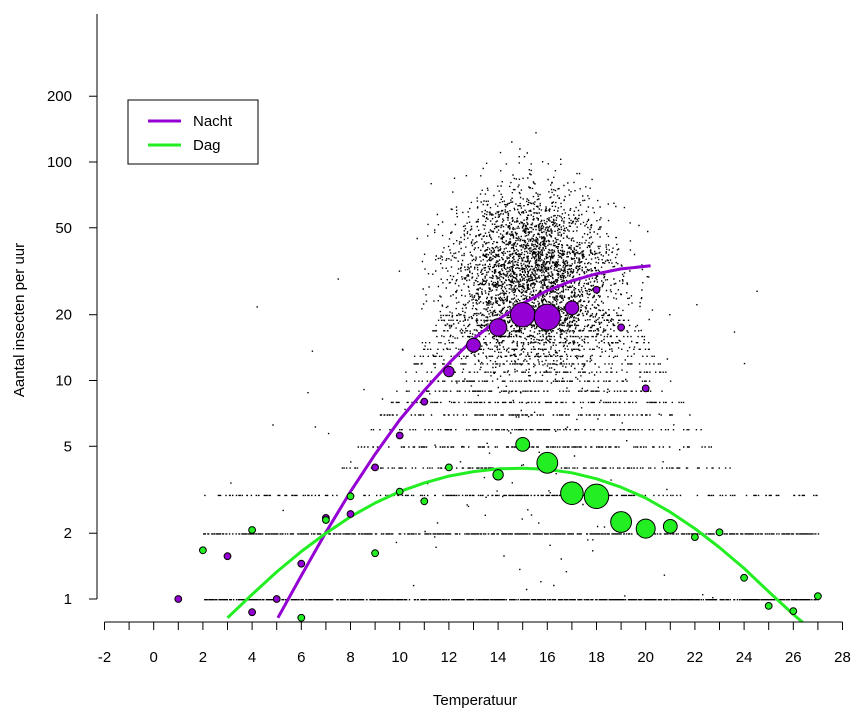 The height and width of the screenshot is (710, 858). Describe the element at coordinates (252, 657) in the screenshot. I see `x-tick-label: 4` at that location.